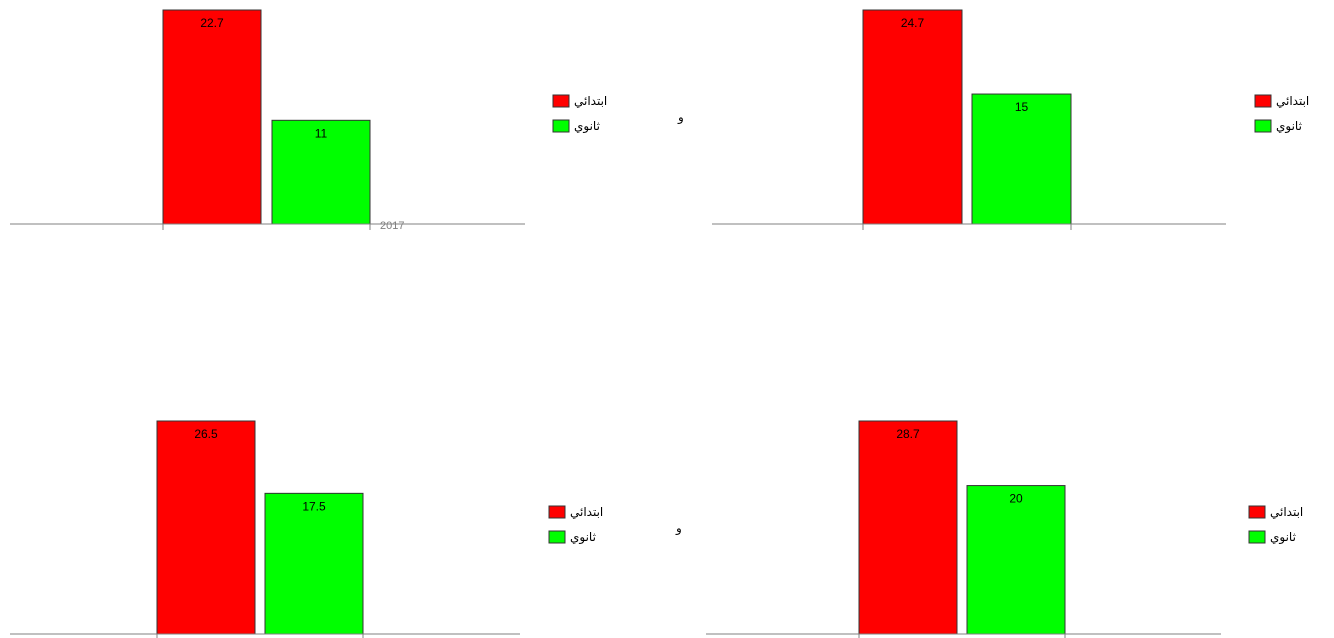 This screenshot has height=638, width=1334. I want to click on bar-value-label: 26.5, so click(206, 434).